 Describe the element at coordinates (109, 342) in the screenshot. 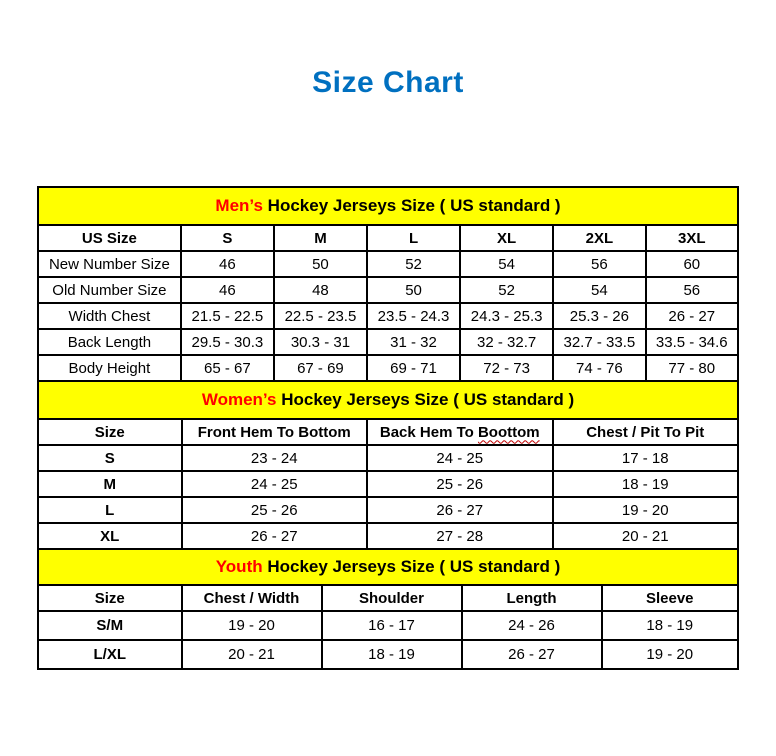

I see `mens-row-label: Back Length` at that location.